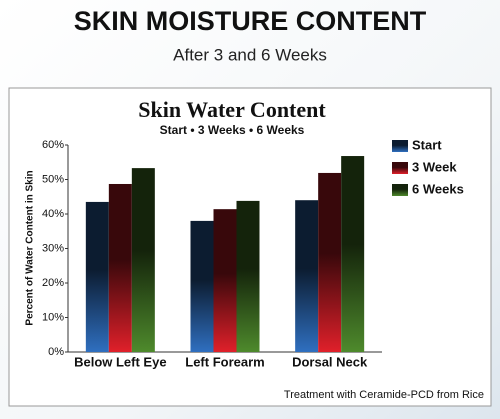 The image size is (500, 419). Describe the element at coordinates (53, 317) in the screenshot. I see `y-tick-label: 10%` at that location.